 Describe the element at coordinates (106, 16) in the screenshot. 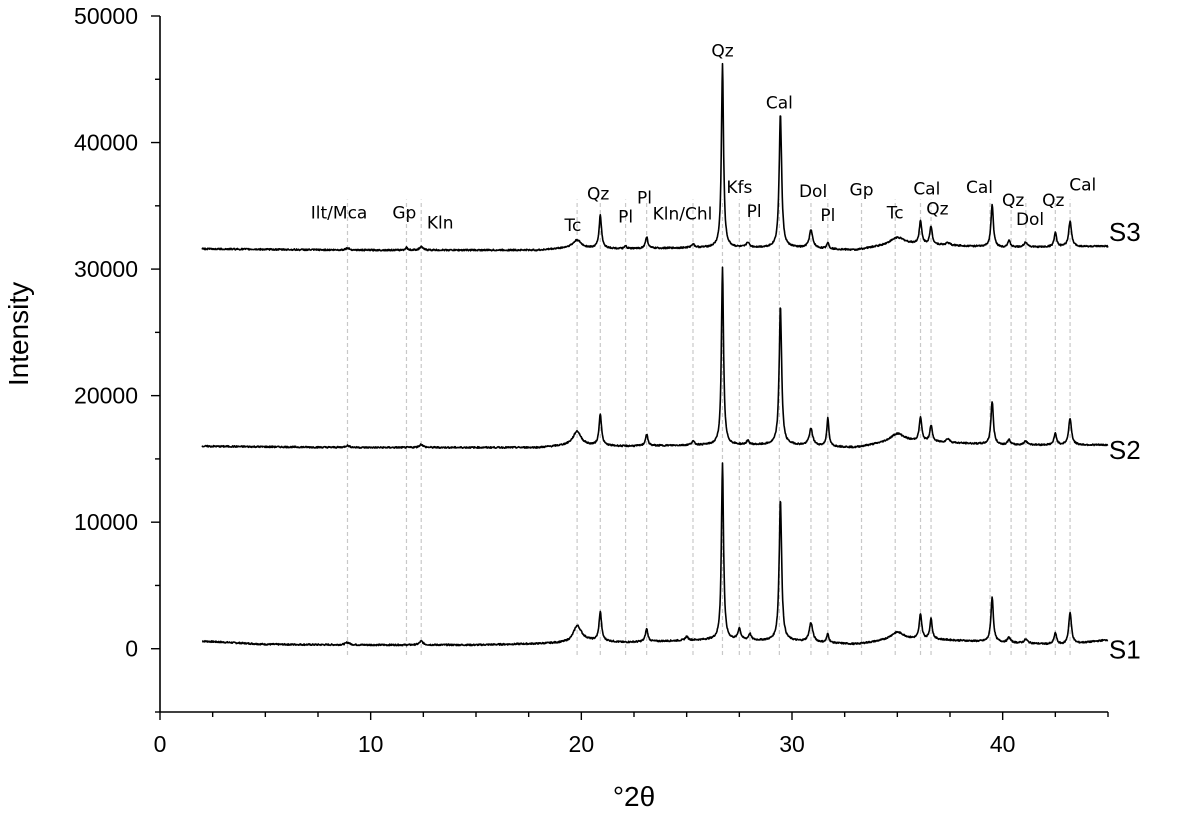

I see `y-tick-label: 50000` at that location.